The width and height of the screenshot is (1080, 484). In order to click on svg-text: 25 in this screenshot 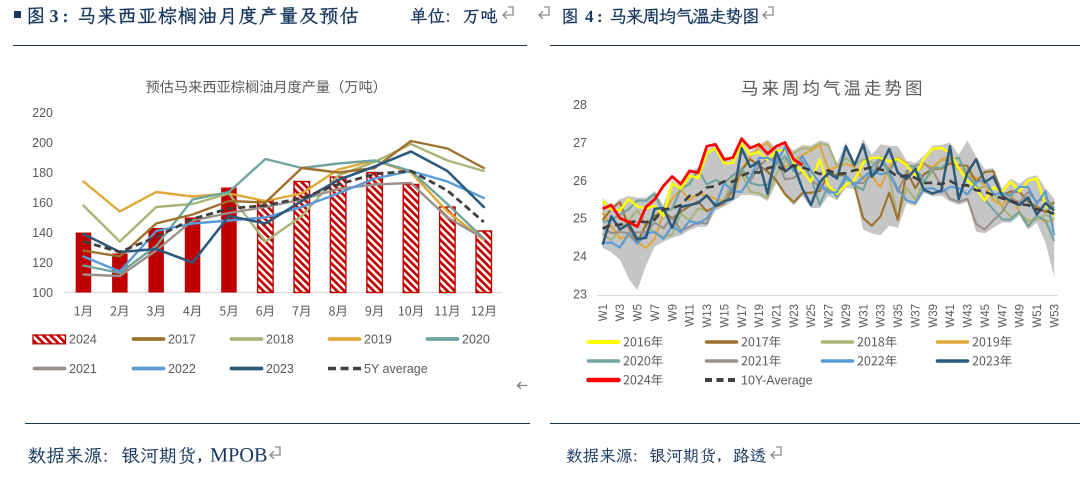, I will do `click(580, 219)`.